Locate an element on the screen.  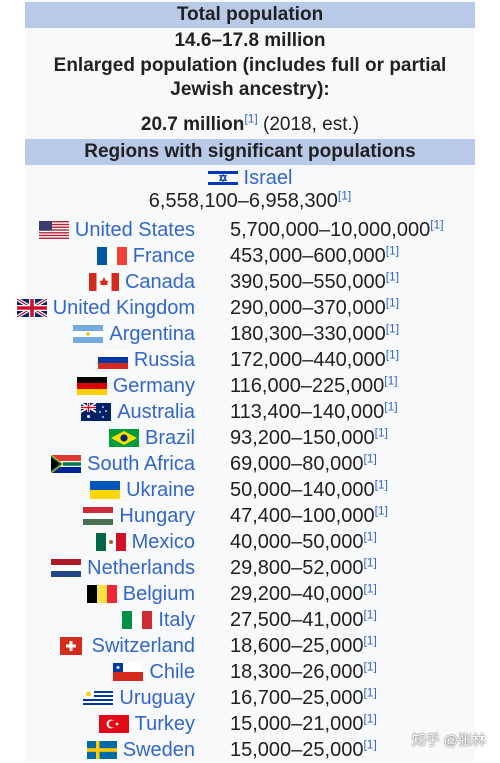
table-row: France 453,000–600,000[1] is located at coordinates (250, 256).